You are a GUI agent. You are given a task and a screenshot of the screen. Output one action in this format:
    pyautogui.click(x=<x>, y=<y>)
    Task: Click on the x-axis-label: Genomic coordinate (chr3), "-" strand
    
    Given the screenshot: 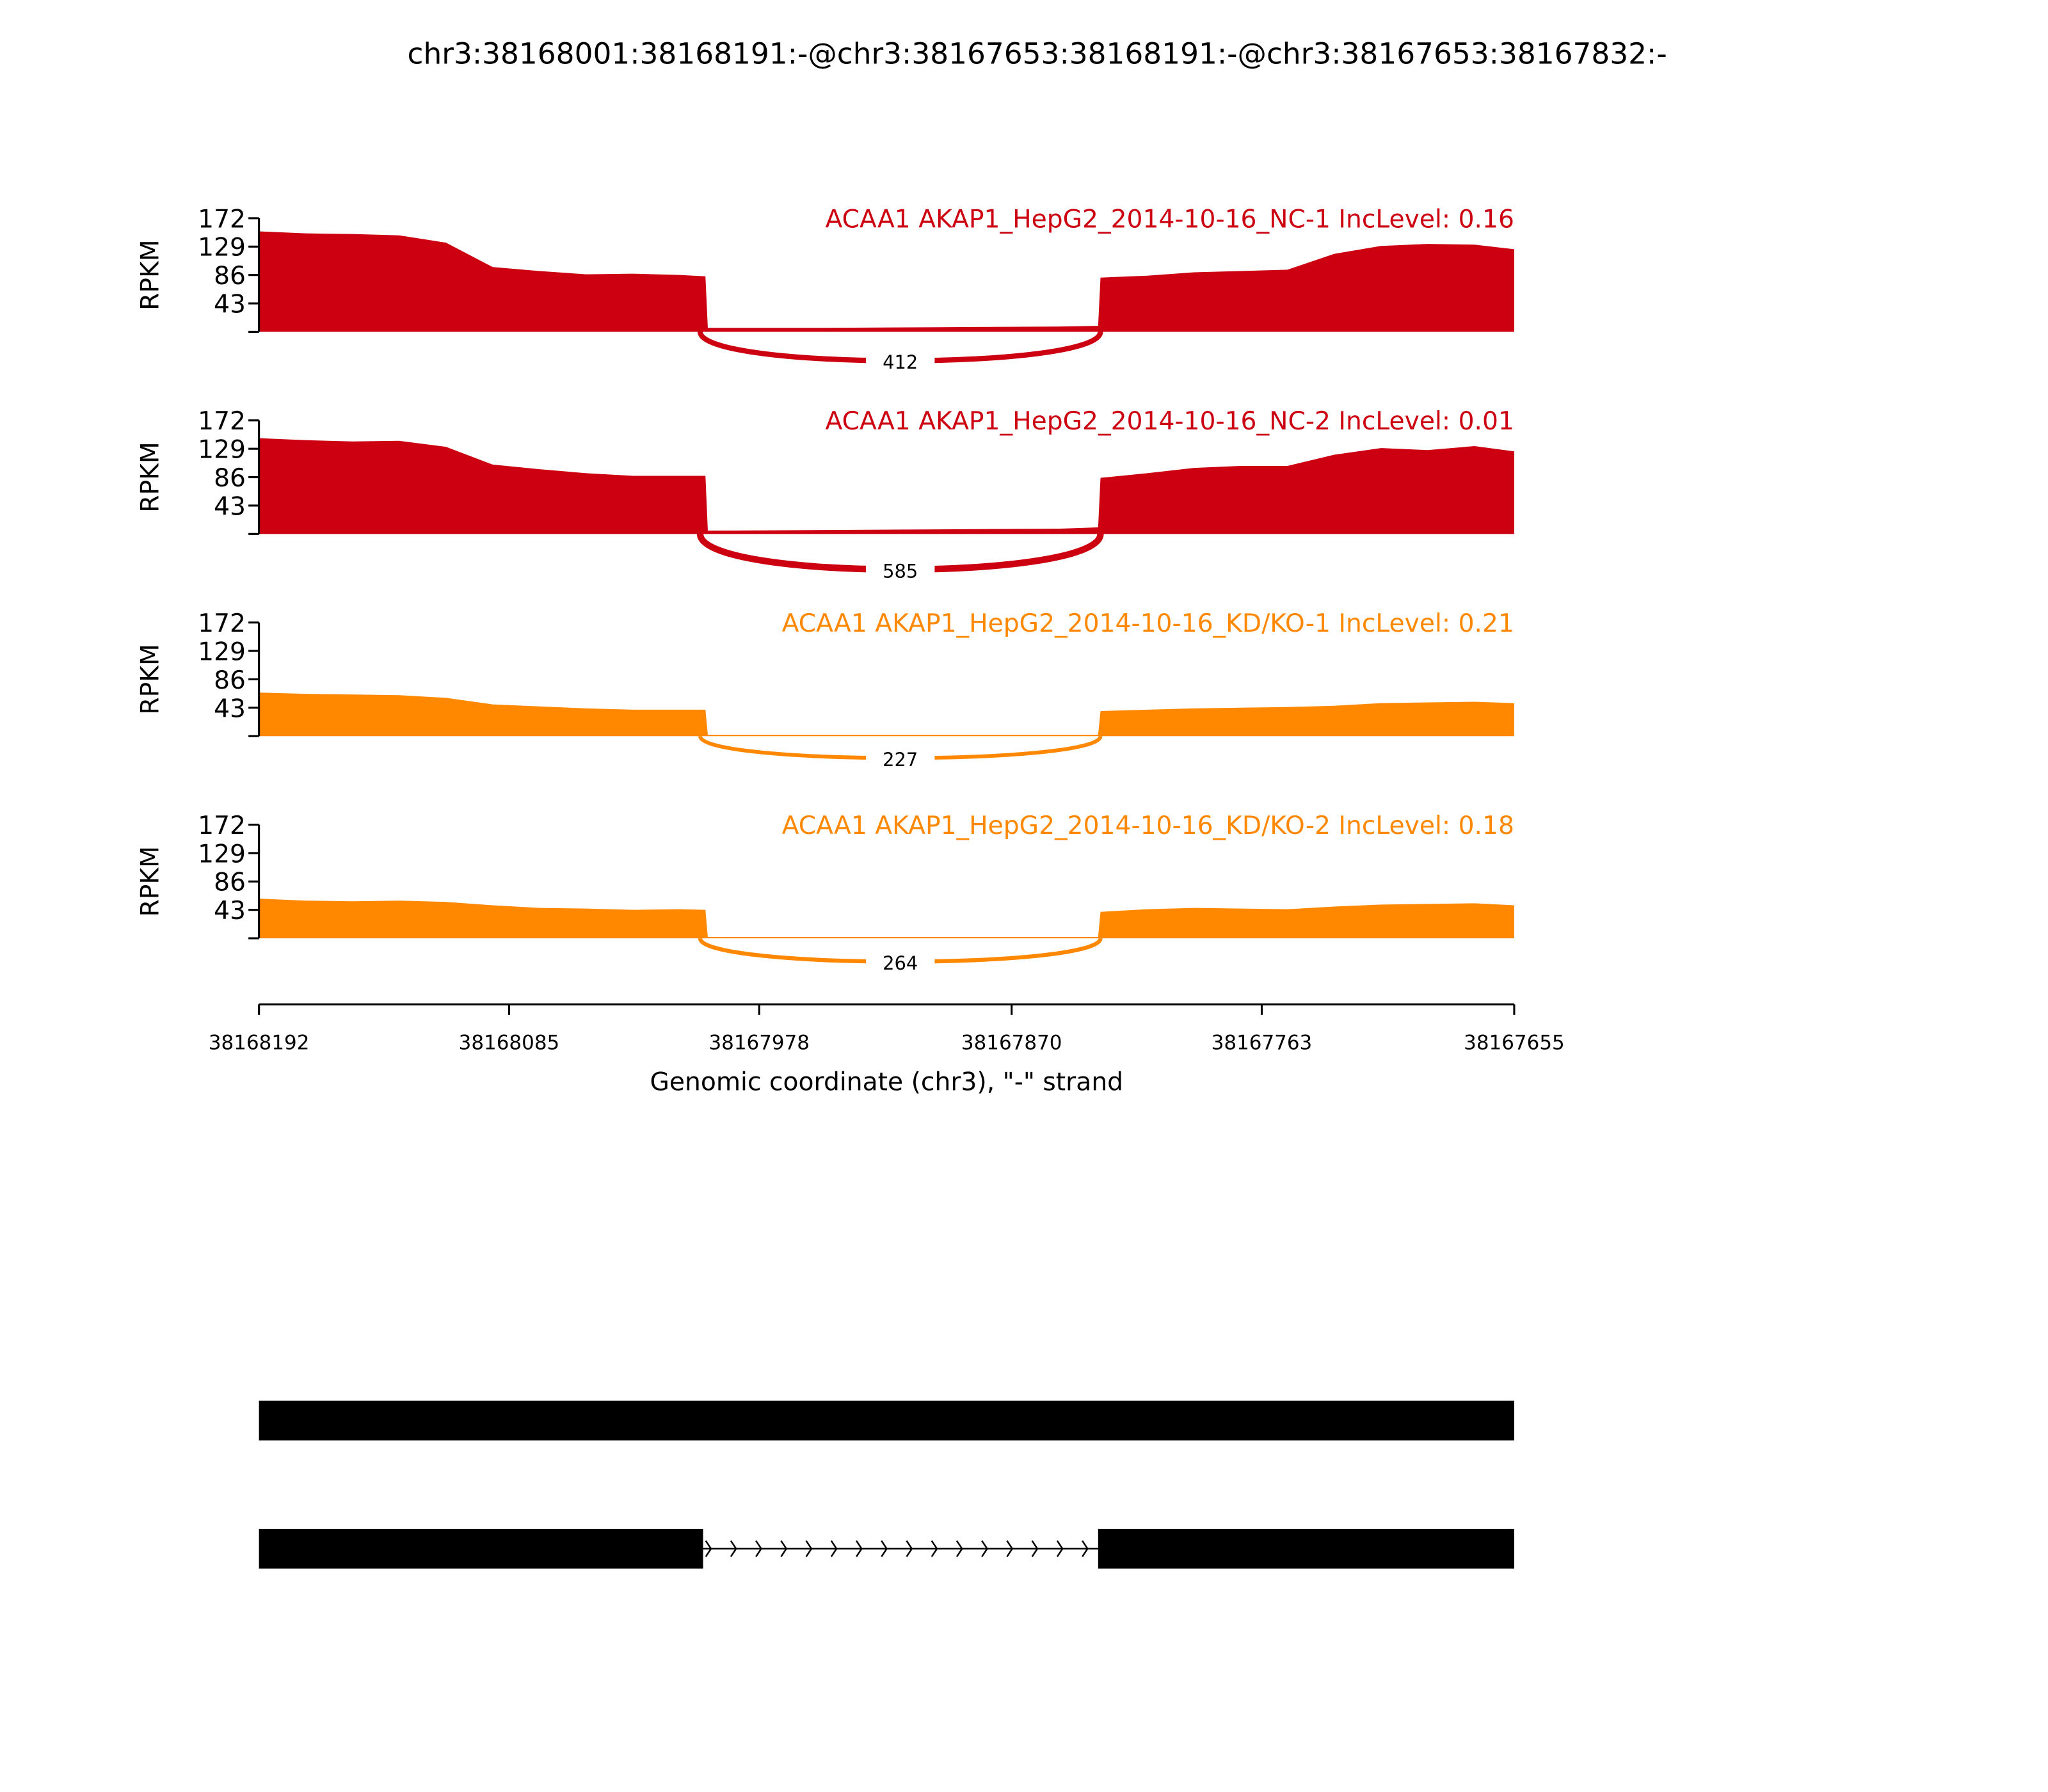 What is the action you would take?
    pyautogui.click(x=886, y=1082)
    